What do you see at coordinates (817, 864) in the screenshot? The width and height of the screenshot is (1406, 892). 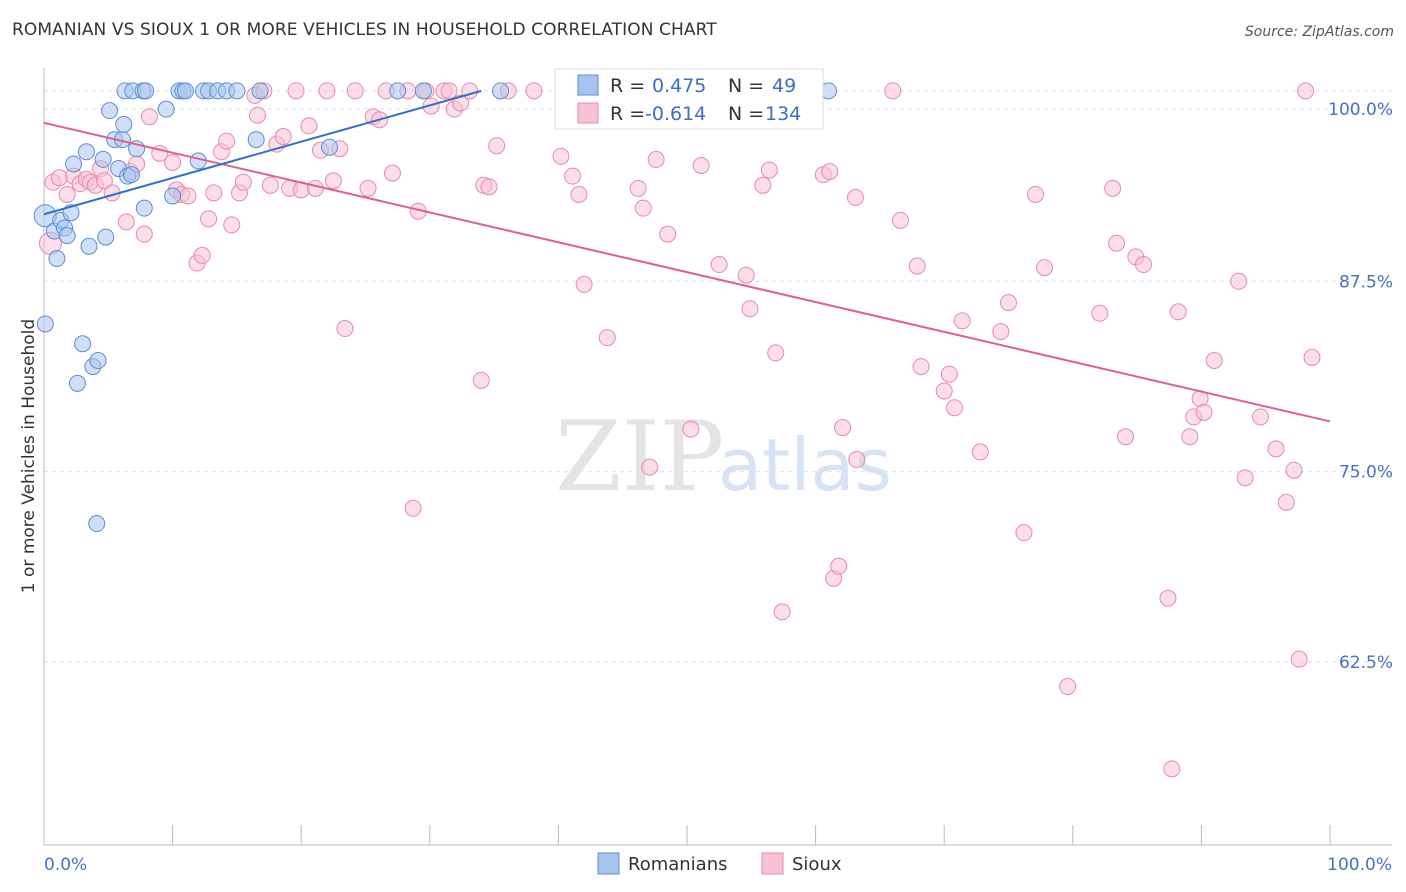 I see `series-legend-label-sioux: Sioux` at bounding box center [817, 864].